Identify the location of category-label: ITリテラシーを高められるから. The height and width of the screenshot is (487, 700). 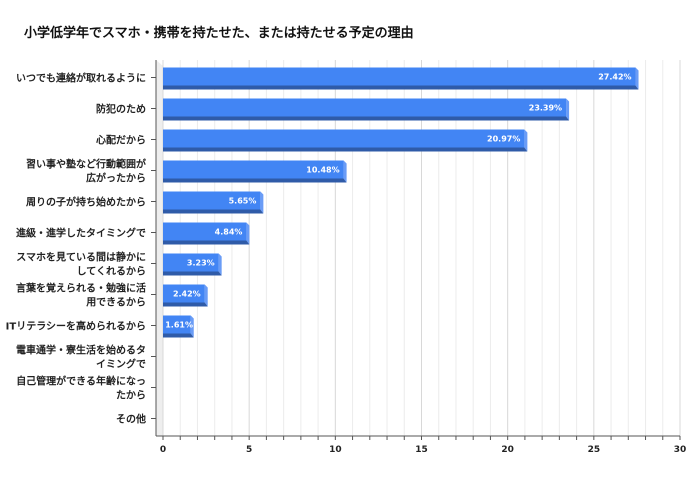
(76, 326).